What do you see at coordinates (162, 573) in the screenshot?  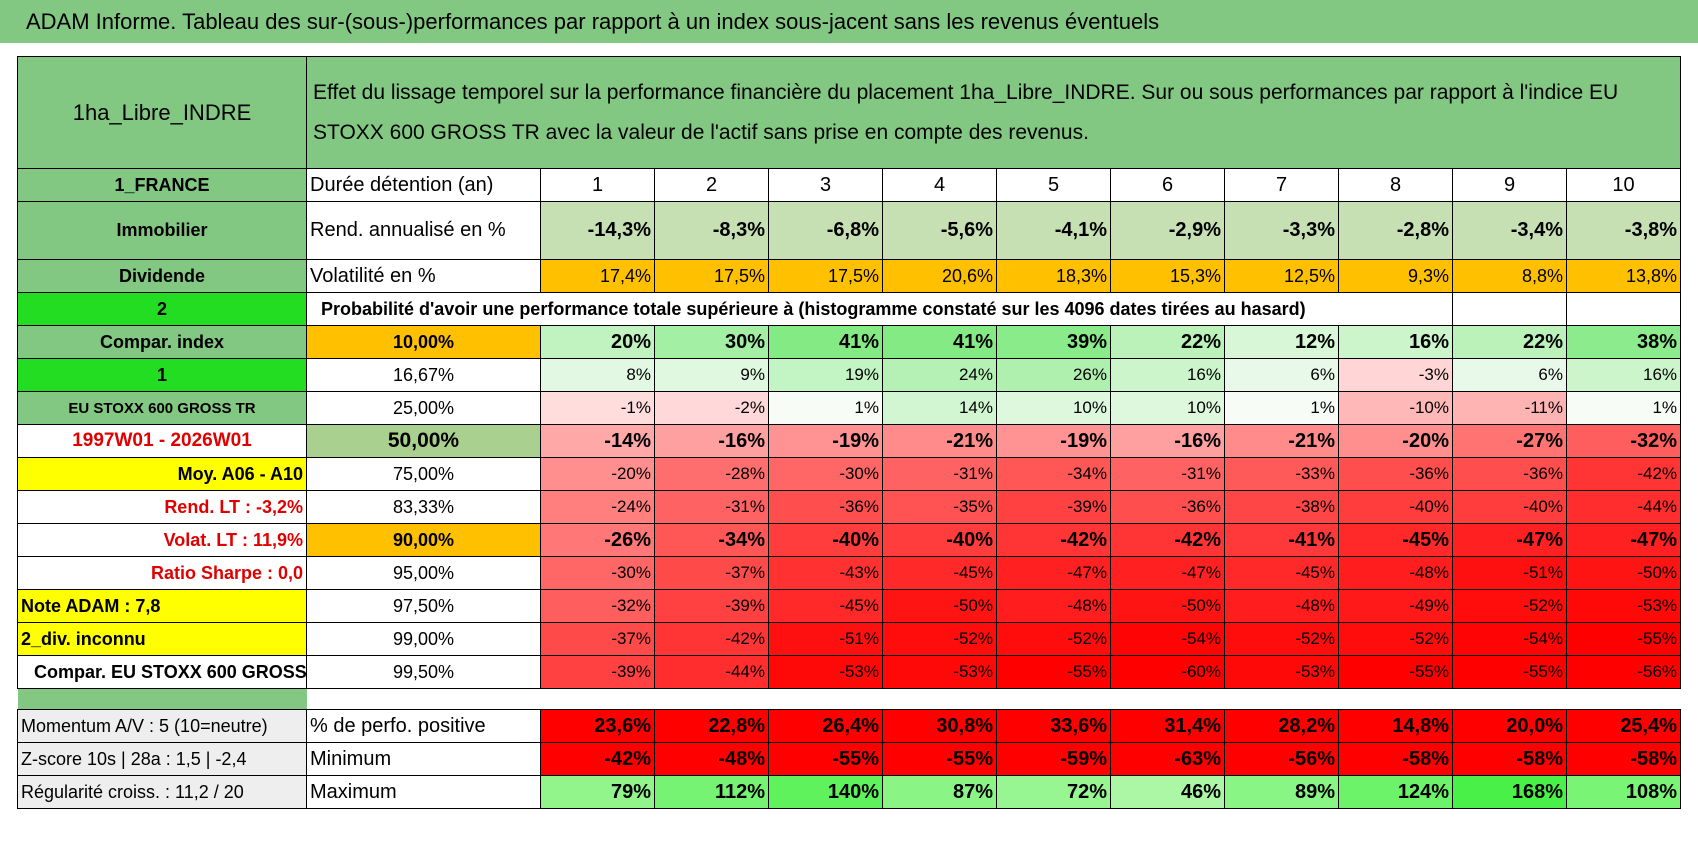 I see `row-label: Ratio Sharpe : 0,0` at bounding box center [162, 573].